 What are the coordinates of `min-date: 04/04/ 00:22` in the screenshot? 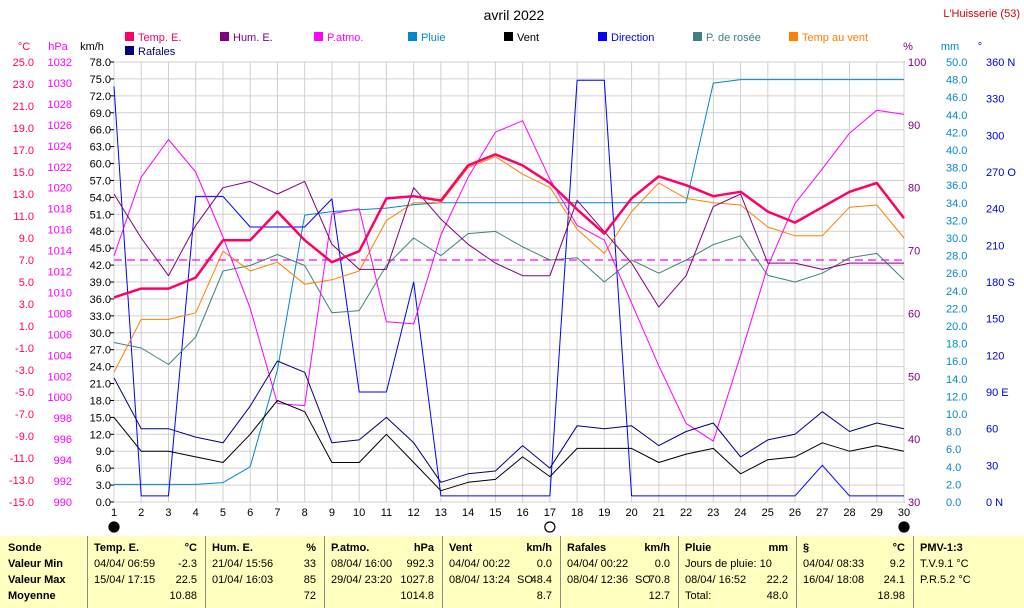 It's located at (598, 564).